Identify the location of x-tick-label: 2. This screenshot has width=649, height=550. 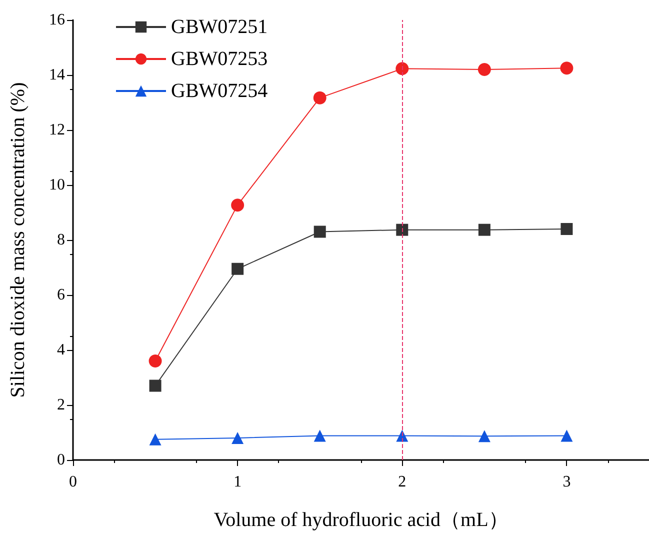
(402, 482).